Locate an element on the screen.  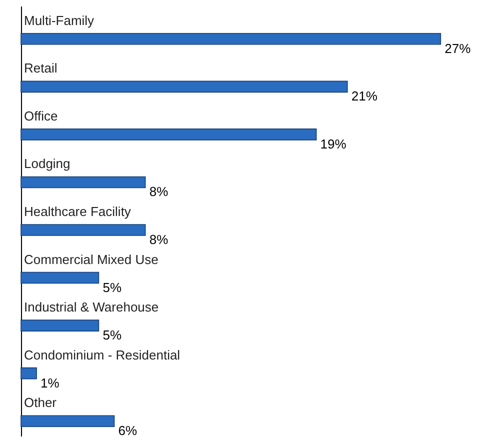
y-tick-label: Retail is located at coordinates (41, 68).